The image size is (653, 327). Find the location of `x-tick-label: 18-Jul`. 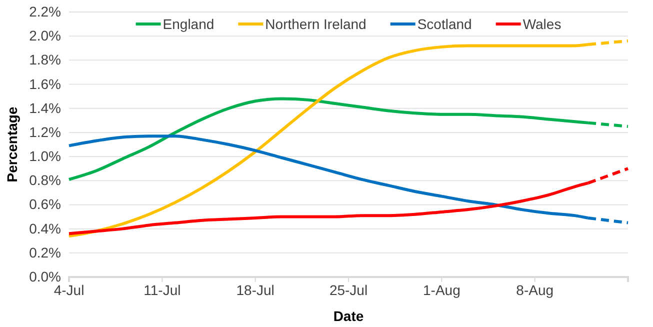

x-tick-label: 18-Jul is located at coordinates (255, 290).